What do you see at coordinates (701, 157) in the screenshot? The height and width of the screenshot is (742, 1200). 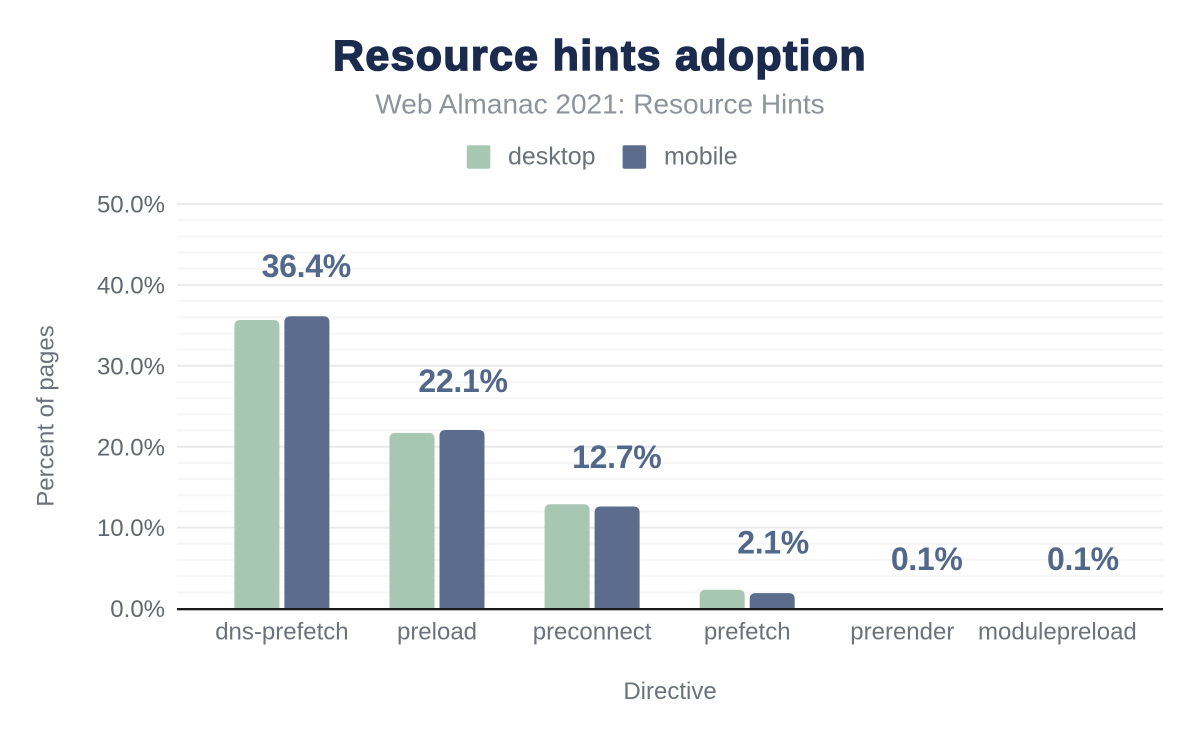 I see `svg-text: mobile` at bounding box center [701, 157].